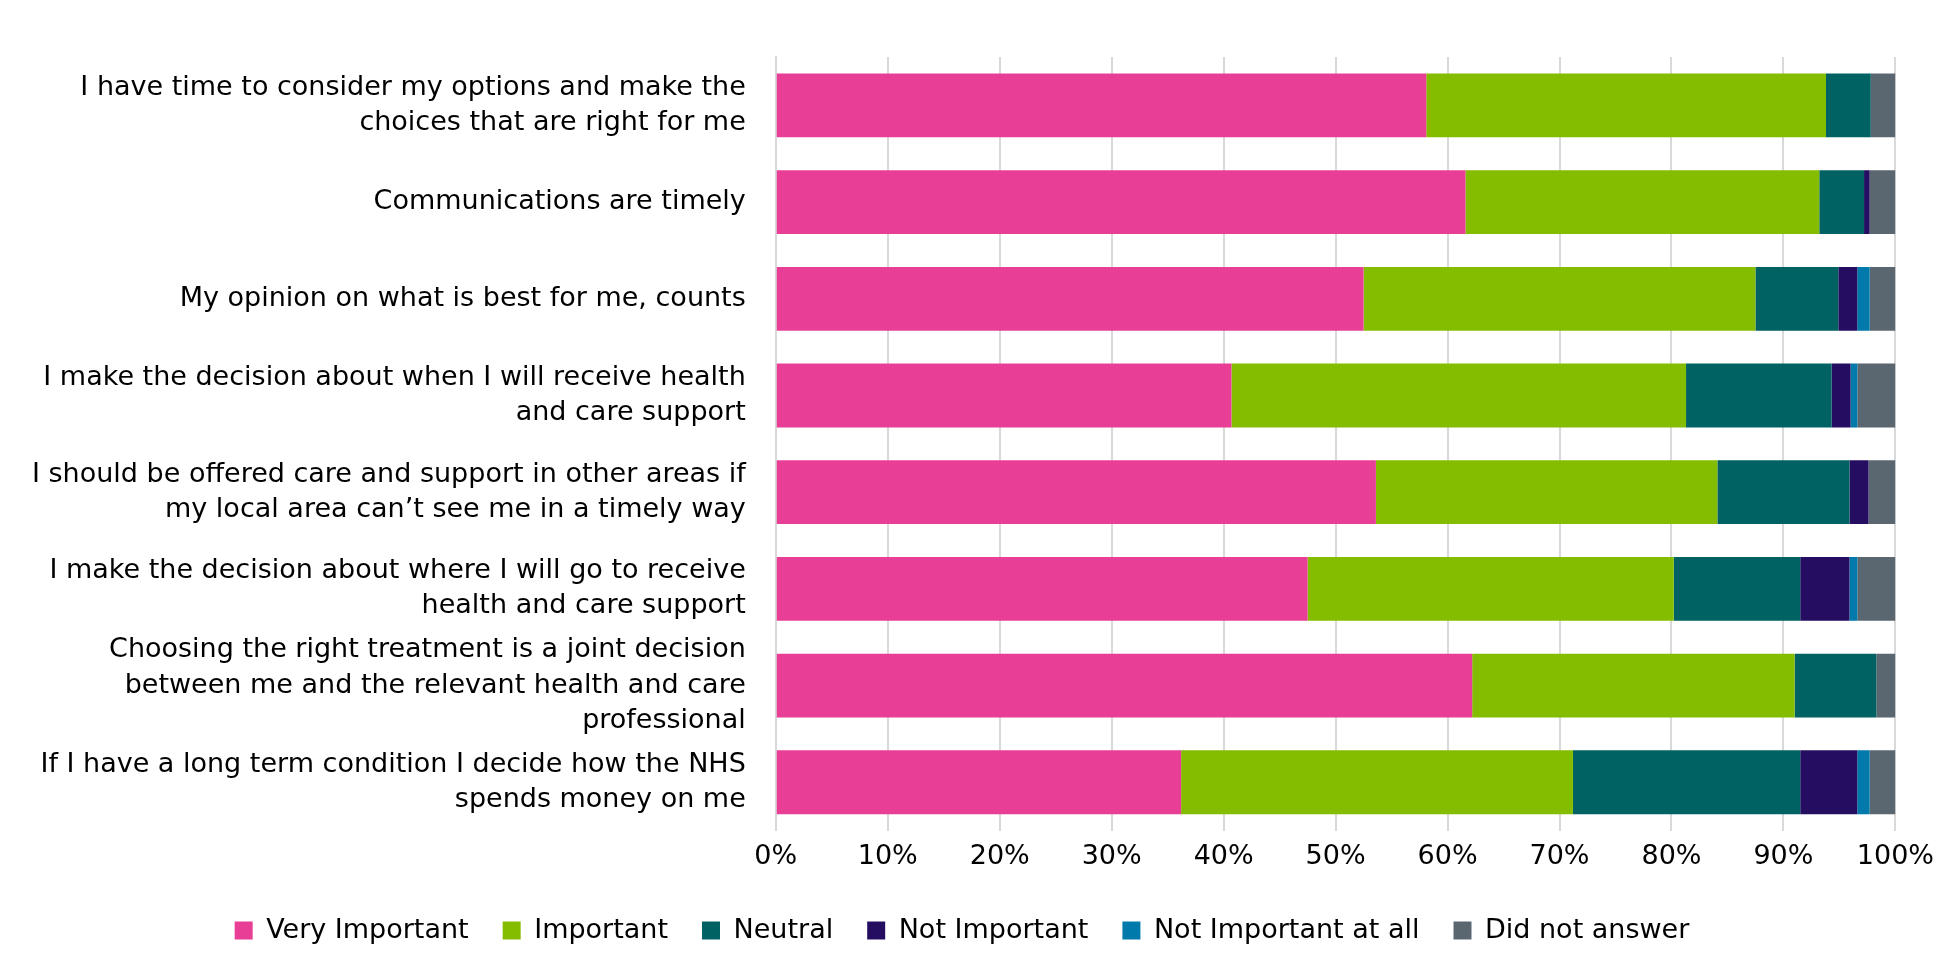  I want to click on legend-label: Did not answer, so click(1588, 928).